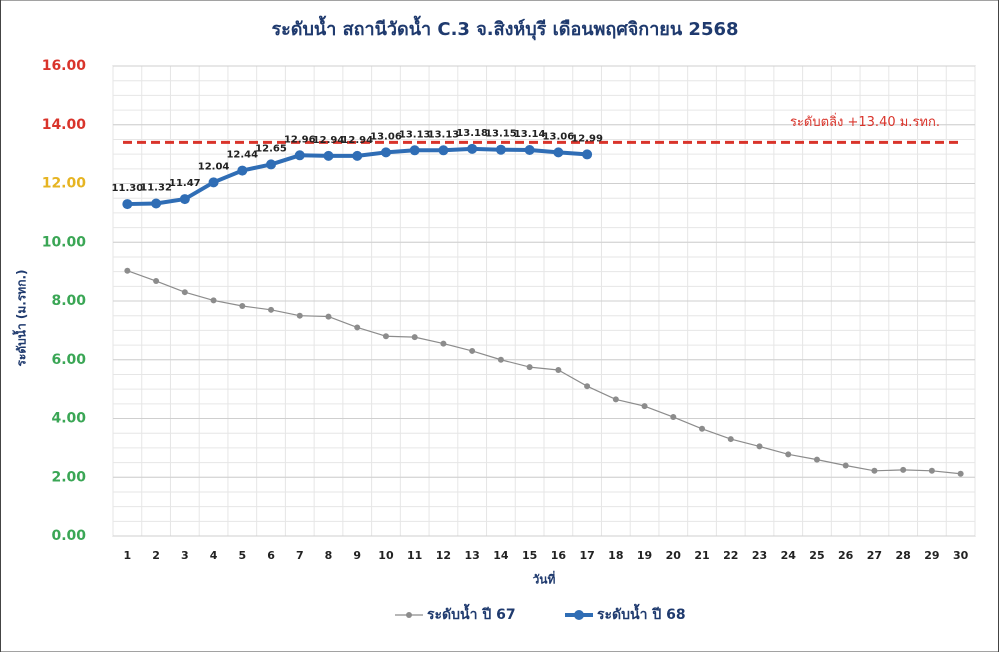 The width and height of the screenshot is (1000, 652). I want to click on data-label: 12.94, so click(357, 140).